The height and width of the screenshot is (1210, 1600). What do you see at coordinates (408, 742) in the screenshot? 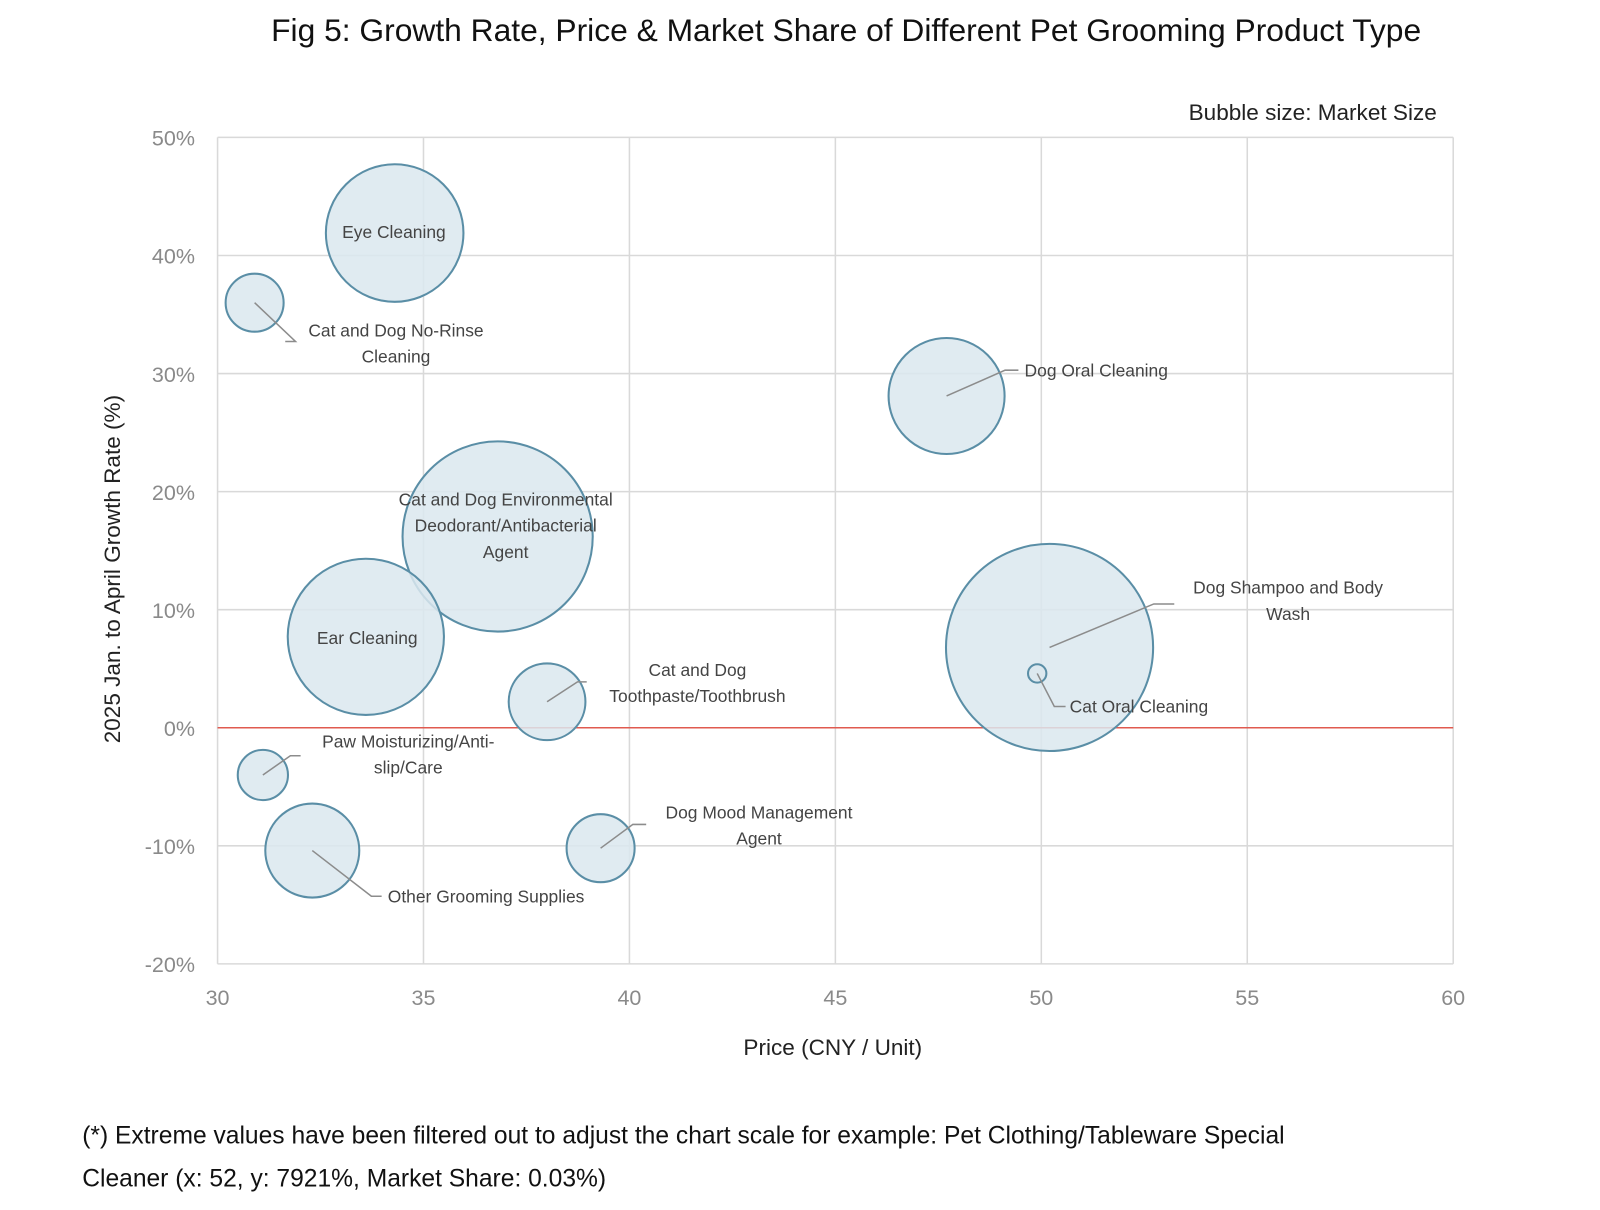
I see `bubble-label: Paw Moisturizing/Anti-` at bounding box center [408, 742].